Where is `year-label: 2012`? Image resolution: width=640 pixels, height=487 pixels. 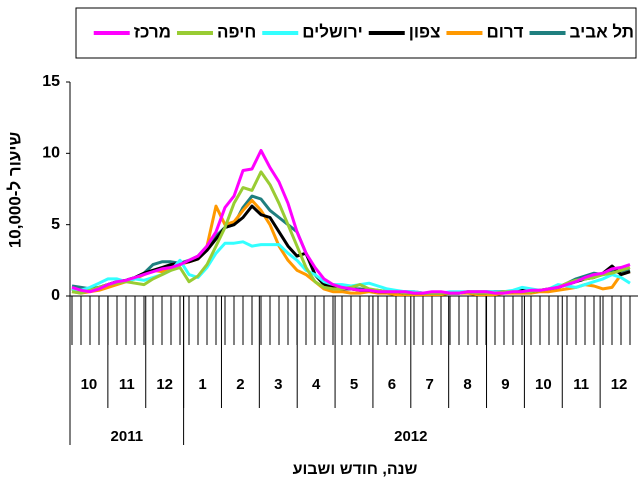 year-label: 2012 is located at coordinates (410, 436).